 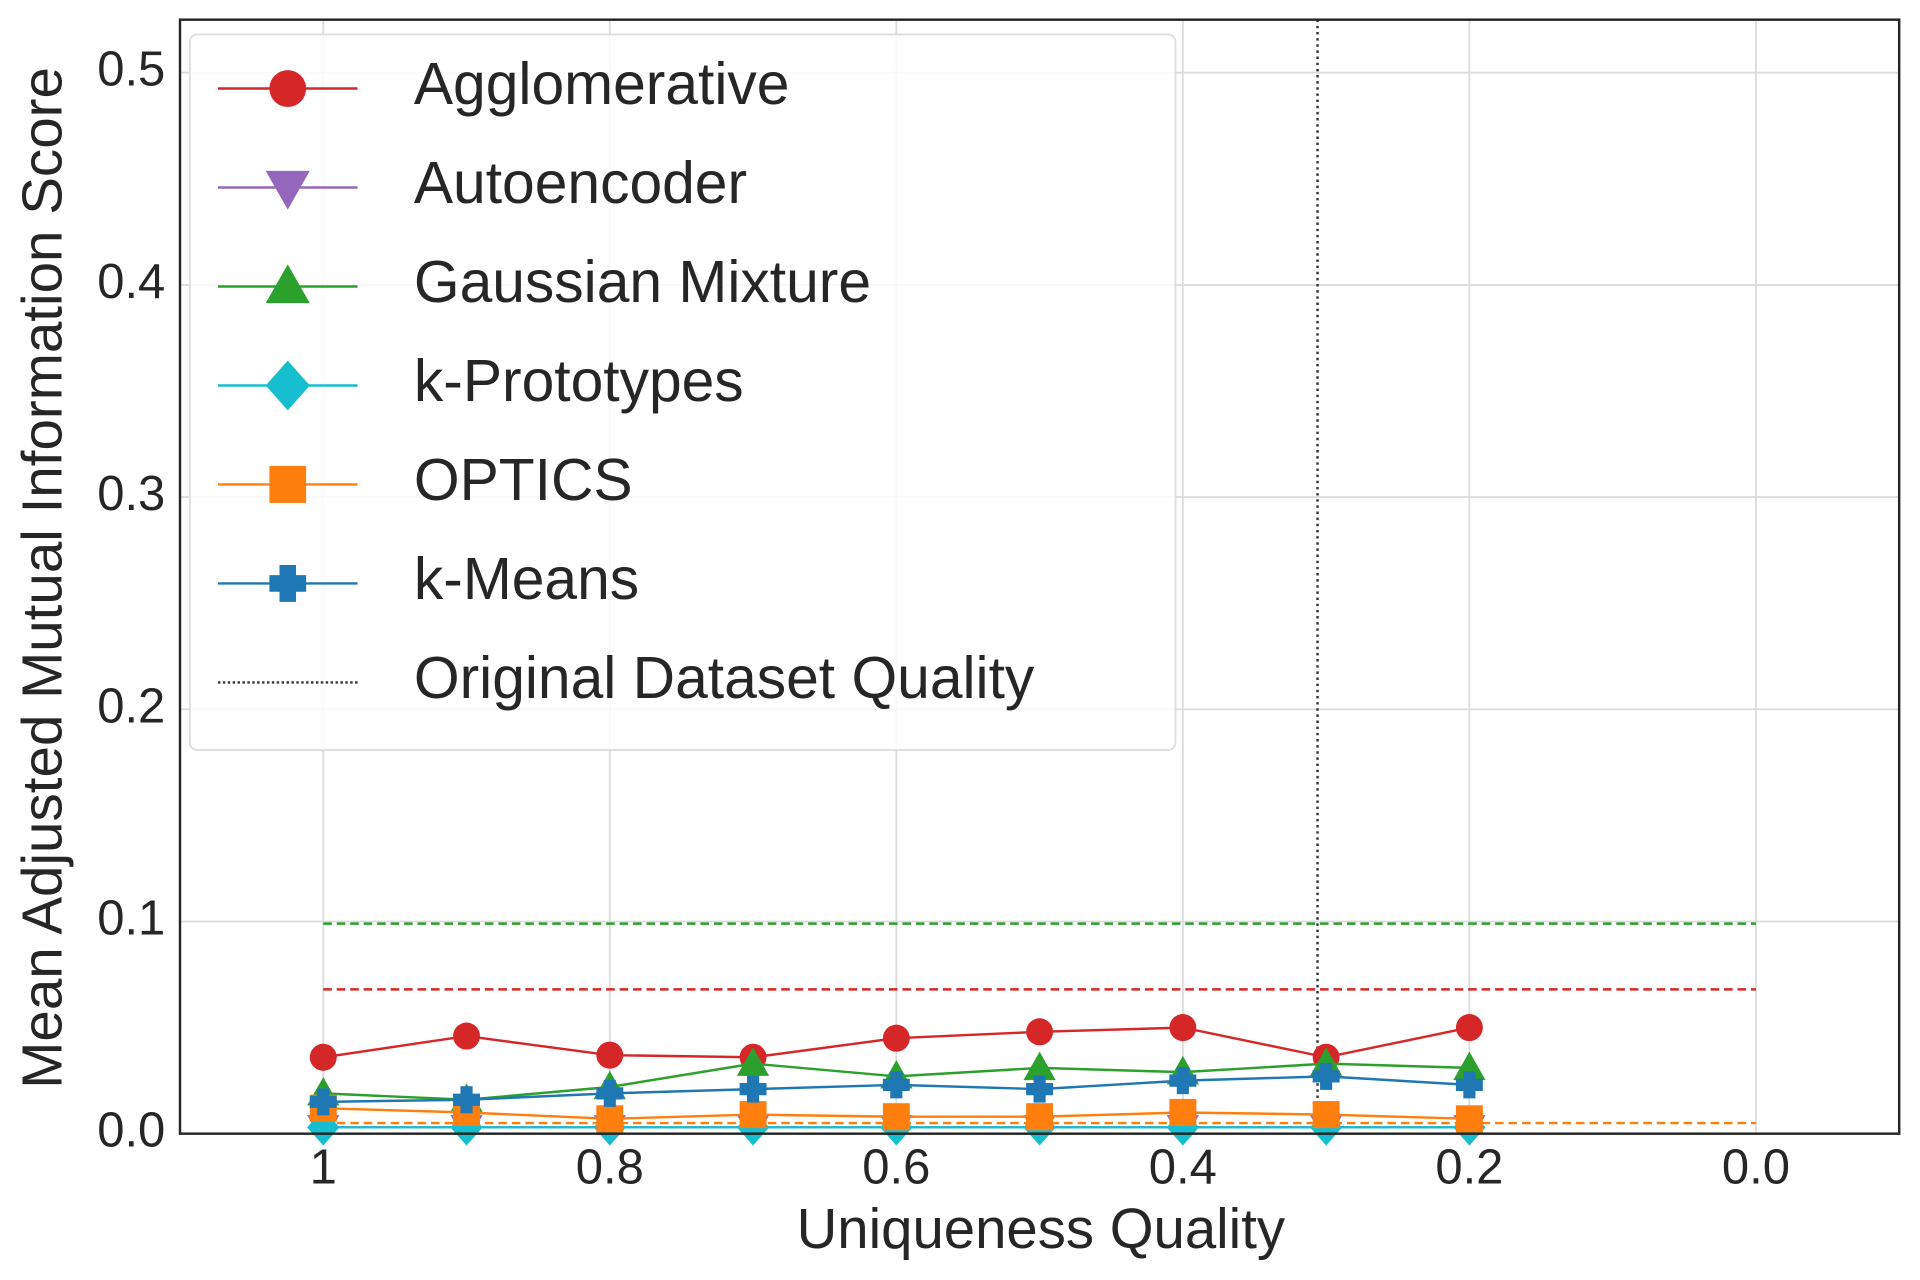 I want to click on x-tick-label: 0.2, so click(x=1469, y=1167).